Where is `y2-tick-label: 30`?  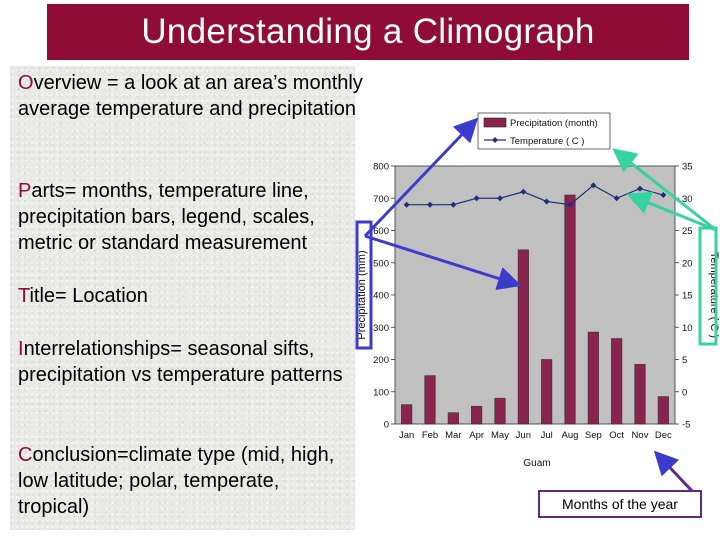
y2-tick-label: 30 is located at coordinates (687, 199).